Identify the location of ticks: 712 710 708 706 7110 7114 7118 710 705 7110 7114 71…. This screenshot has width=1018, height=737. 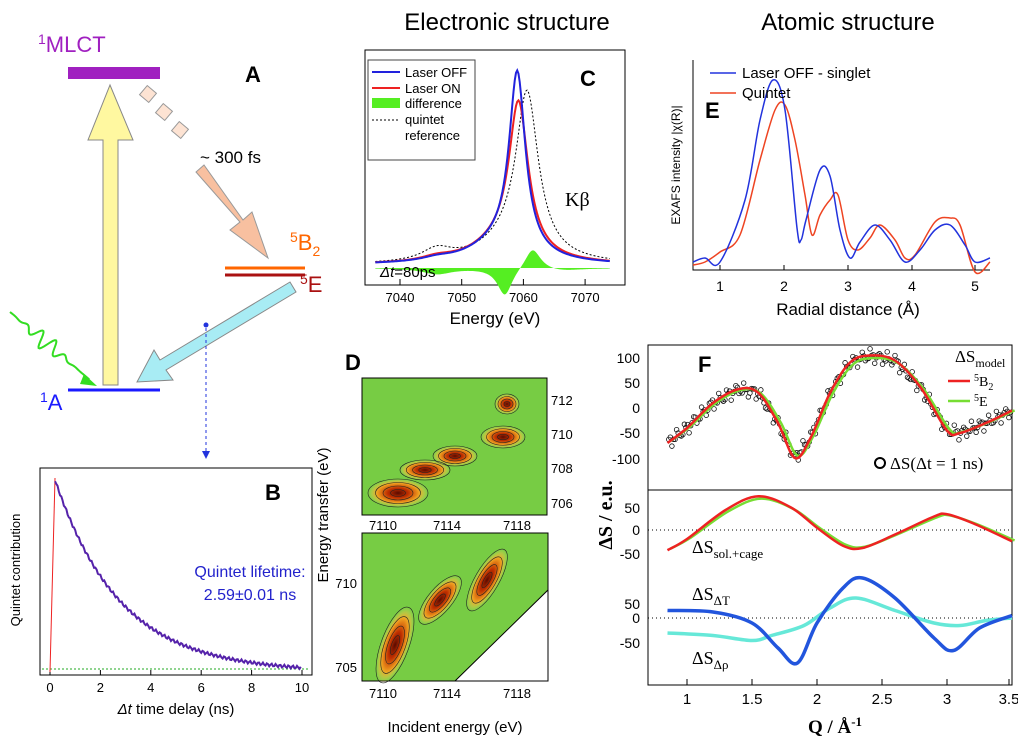
(453, 547).